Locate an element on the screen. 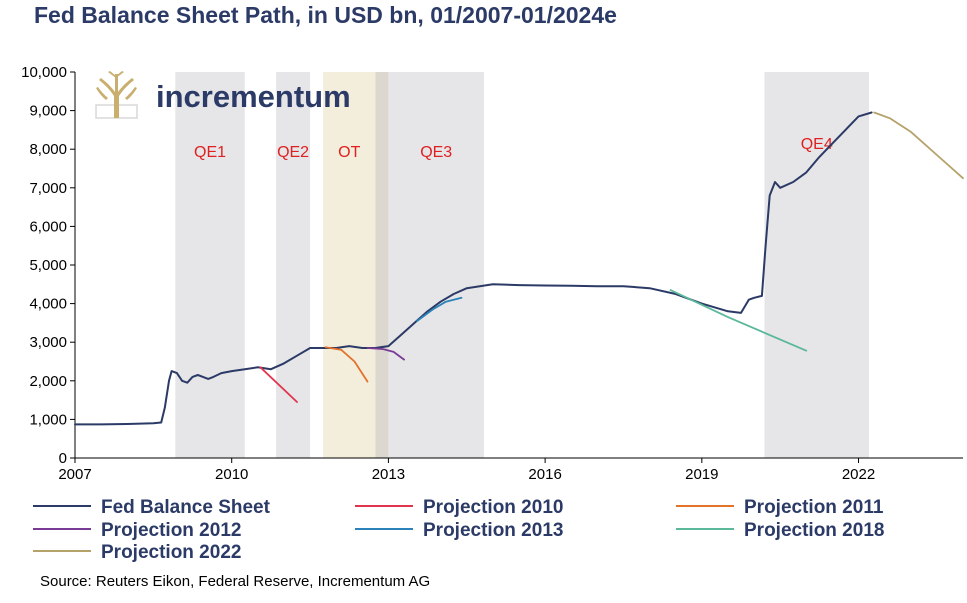 This screenshot has width=967, height=603. logo-wordmark: incrementum is located at coordinates (253, 96).